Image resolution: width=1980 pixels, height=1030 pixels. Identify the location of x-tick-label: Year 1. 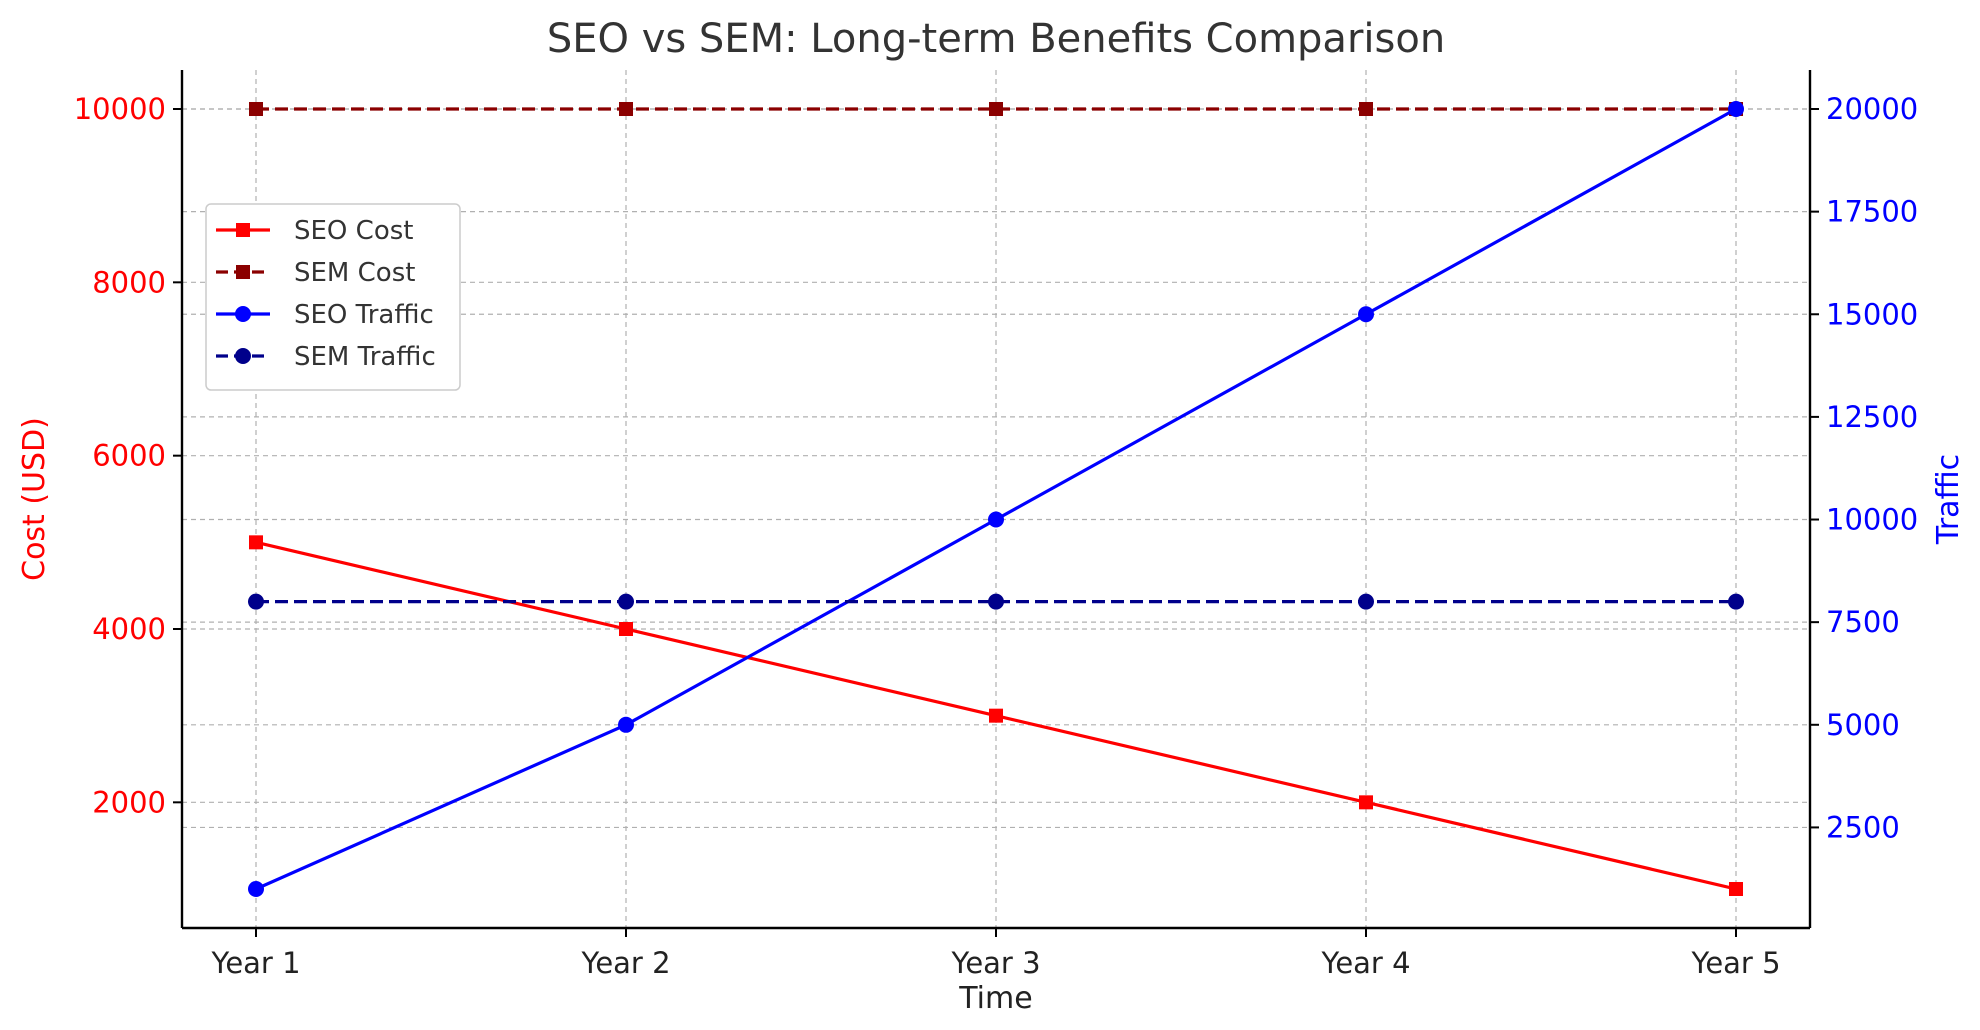
(255, 963).